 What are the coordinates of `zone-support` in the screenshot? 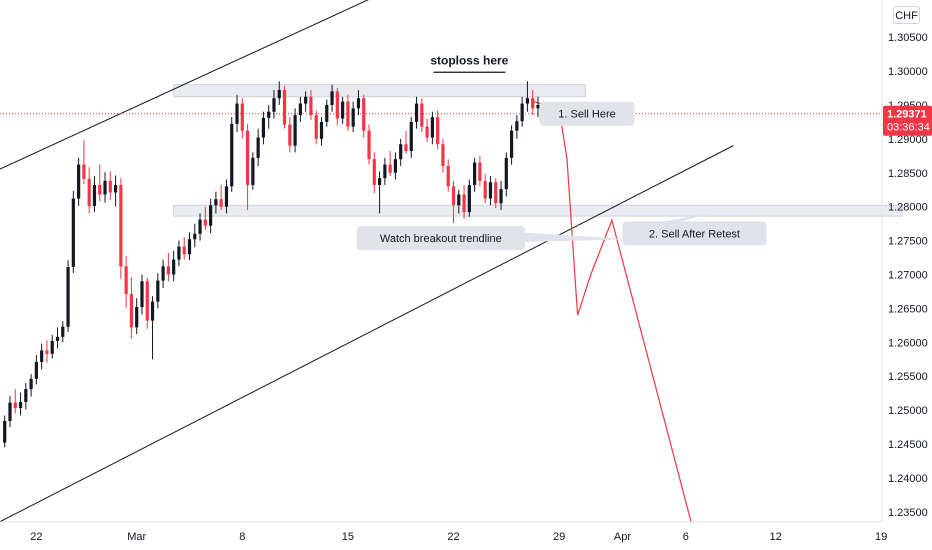 It's located at (538, 210).